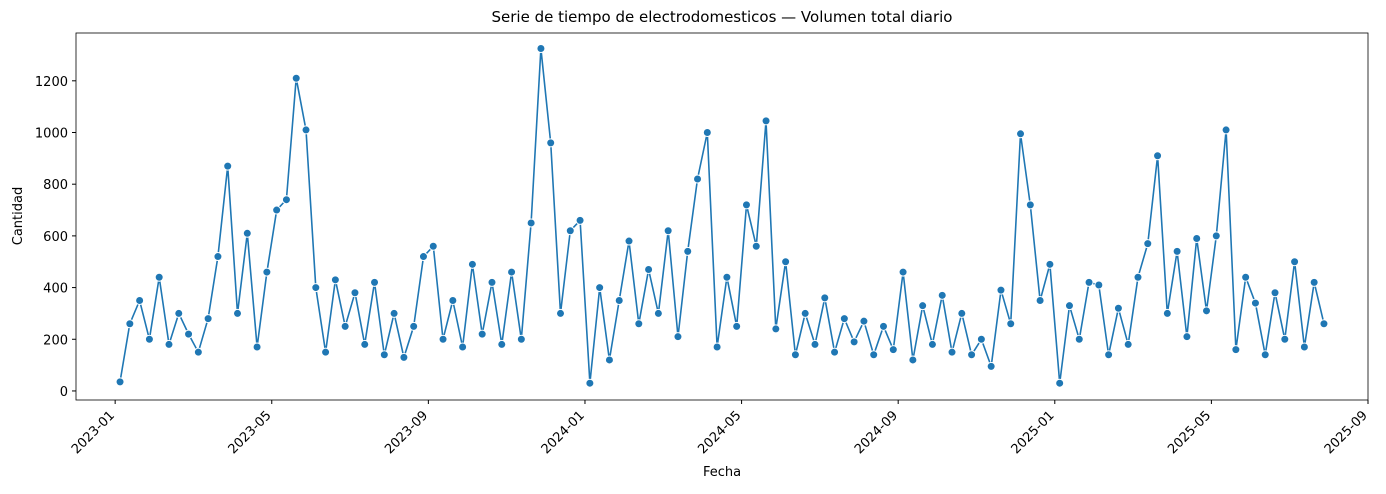 The width and height of the screenshot is (1386, 494). What do you see at coordinates (722, 472) in the screenshot?
I see `x-axis-label: Fecha` at bounding box center [722, 472].